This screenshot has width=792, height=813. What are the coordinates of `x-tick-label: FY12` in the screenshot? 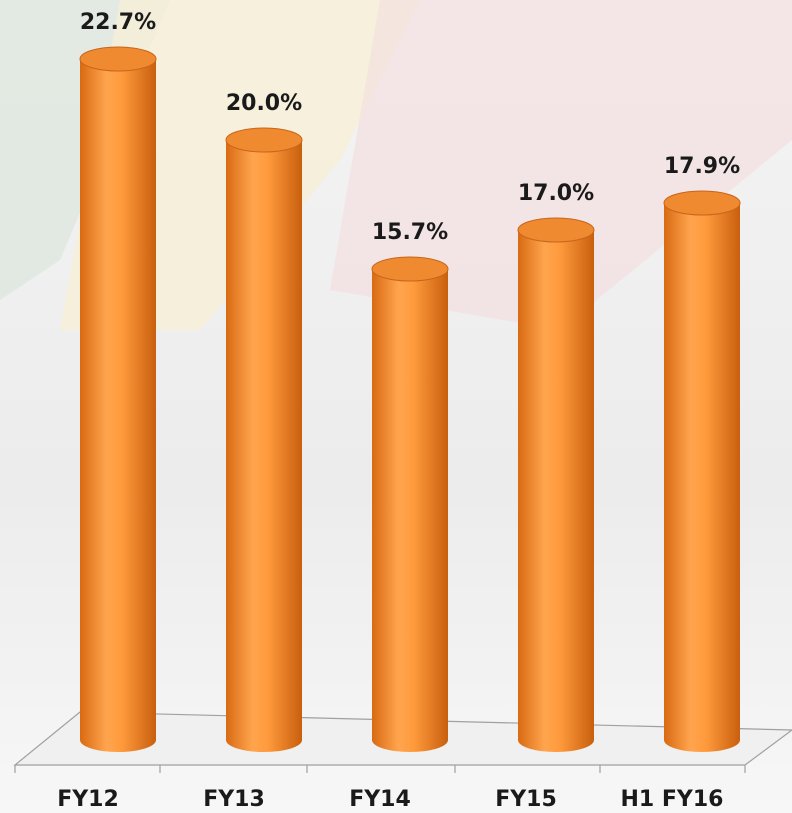 It's located at (88, 799).